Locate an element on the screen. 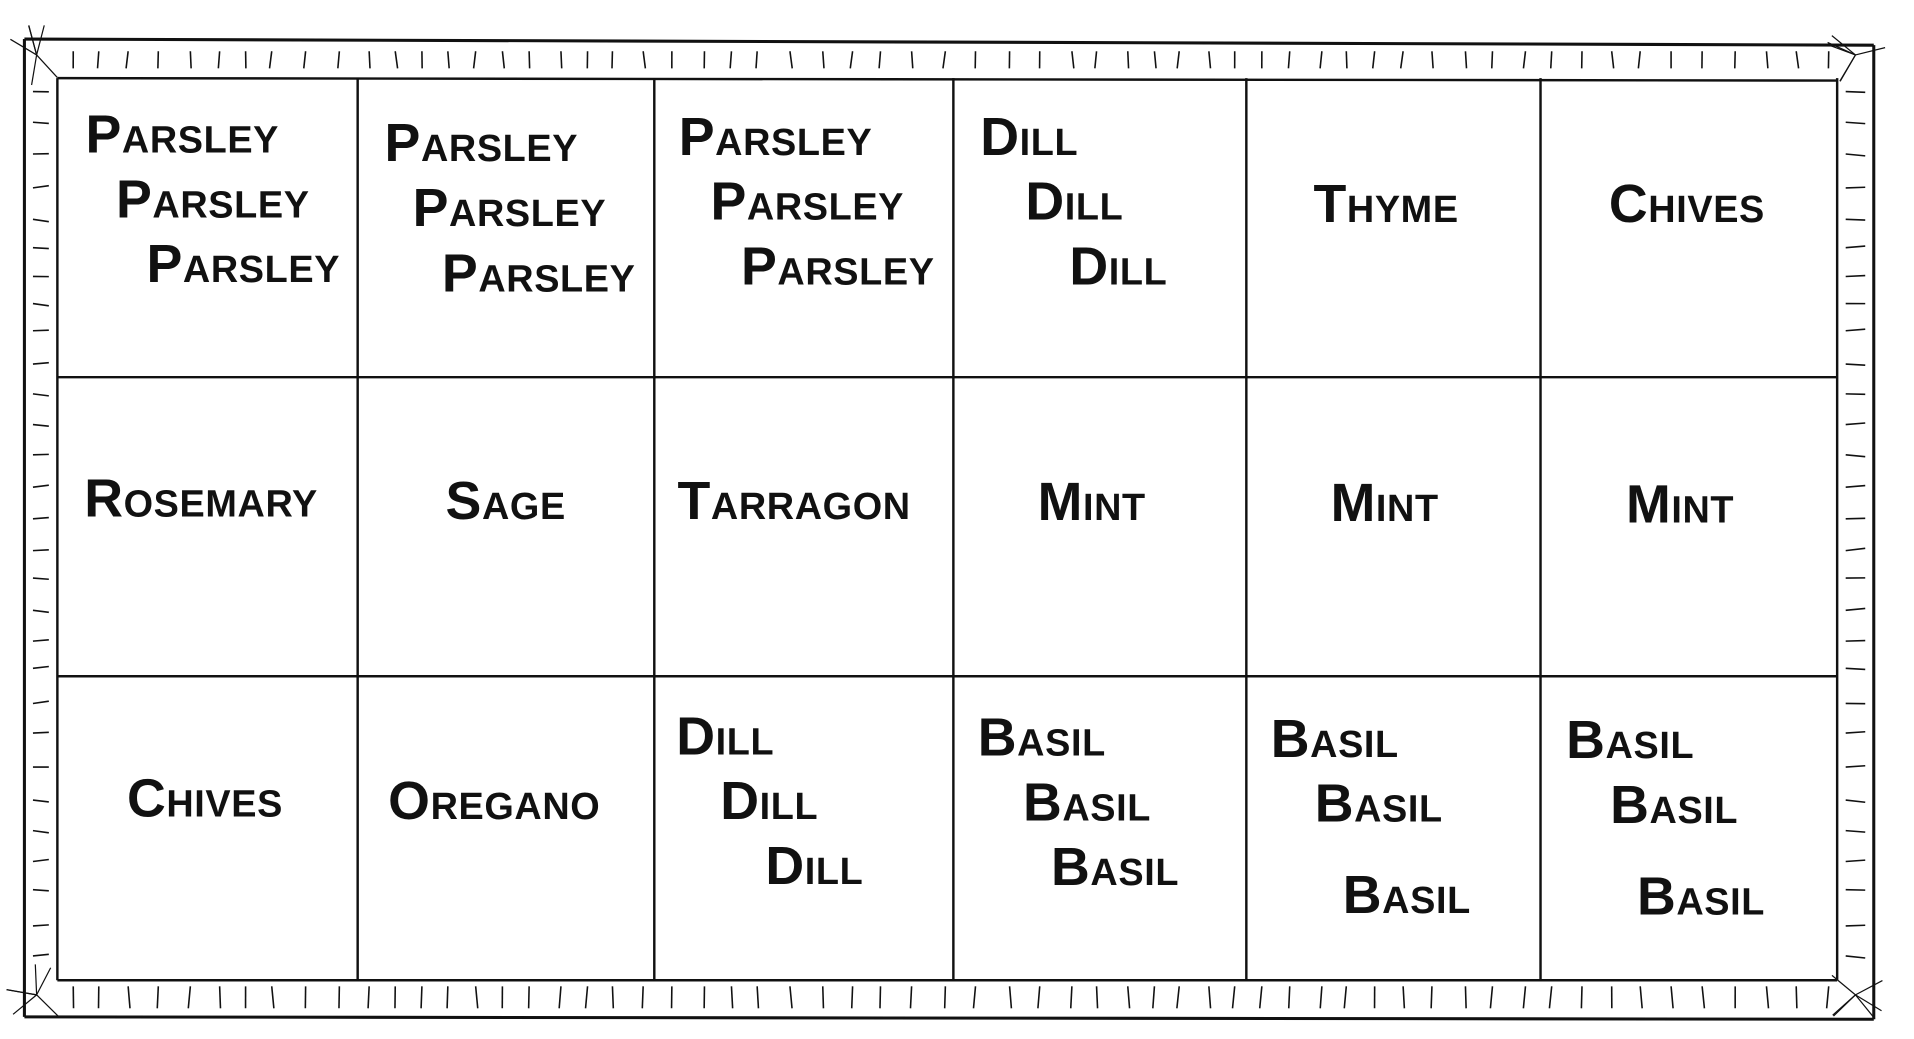 The width and height of the screenshot is (1914, 1039). plant-label: Thyme is located at coordinates (1386, 204).